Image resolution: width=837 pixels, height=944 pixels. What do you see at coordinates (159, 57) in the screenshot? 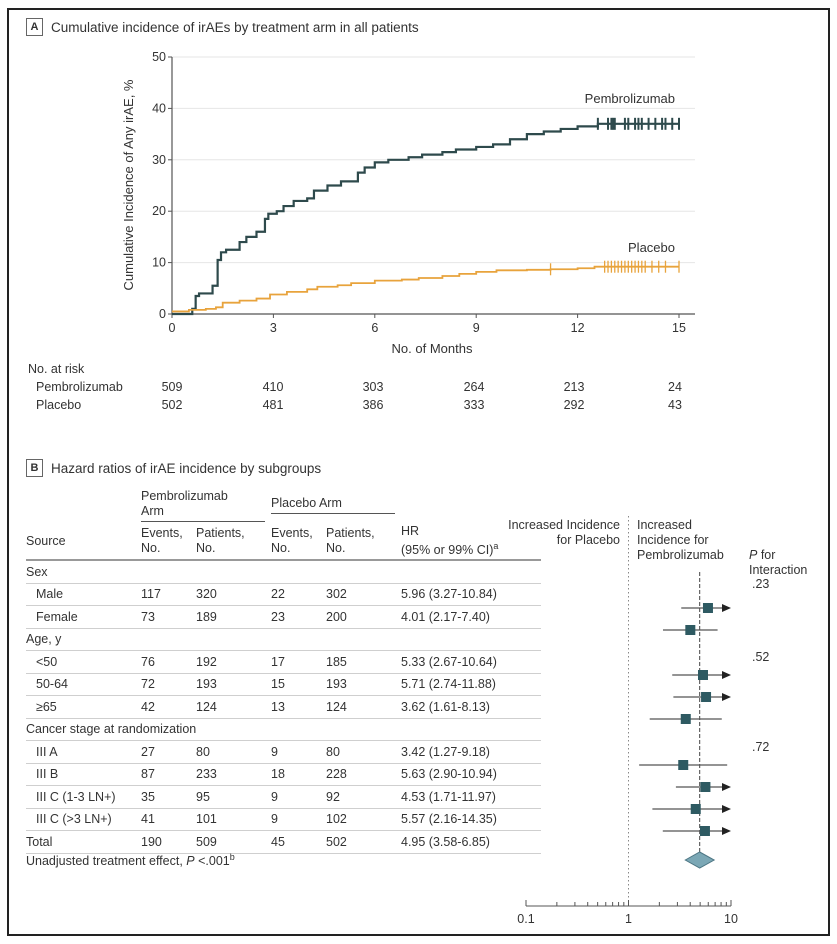
I see `y-tick-label: 50` at bounding box center [159, 57].